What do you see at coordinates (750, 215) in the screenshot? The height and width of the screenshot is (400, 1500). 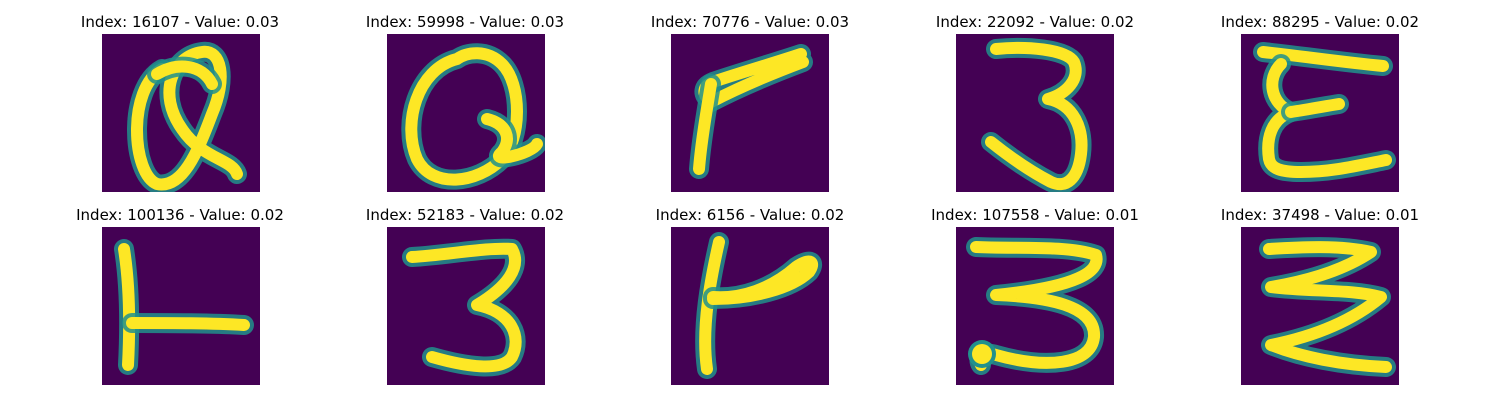 I see `panel-title: Index: 6156 - Value: 0.02` at bounding box center [750, 215].